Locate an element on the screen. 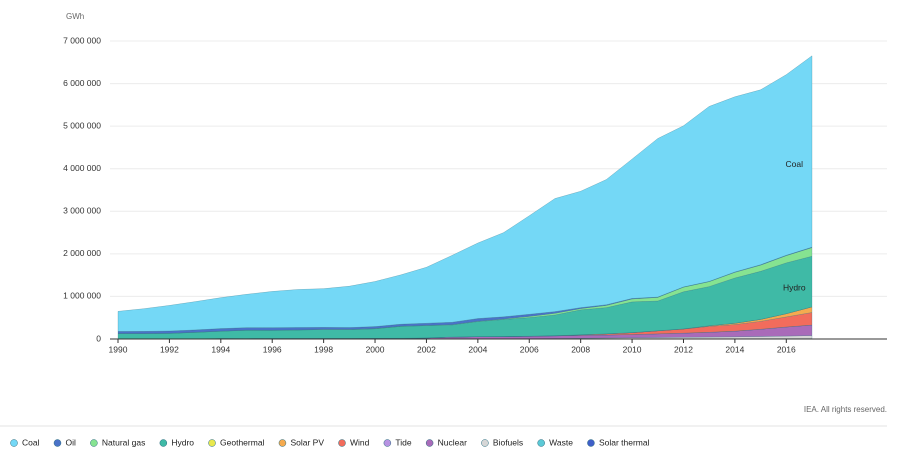 The width and height of the screenshot is (902, 460). y-tick-label: 6 000 000 is located at coordinates (82, 83).